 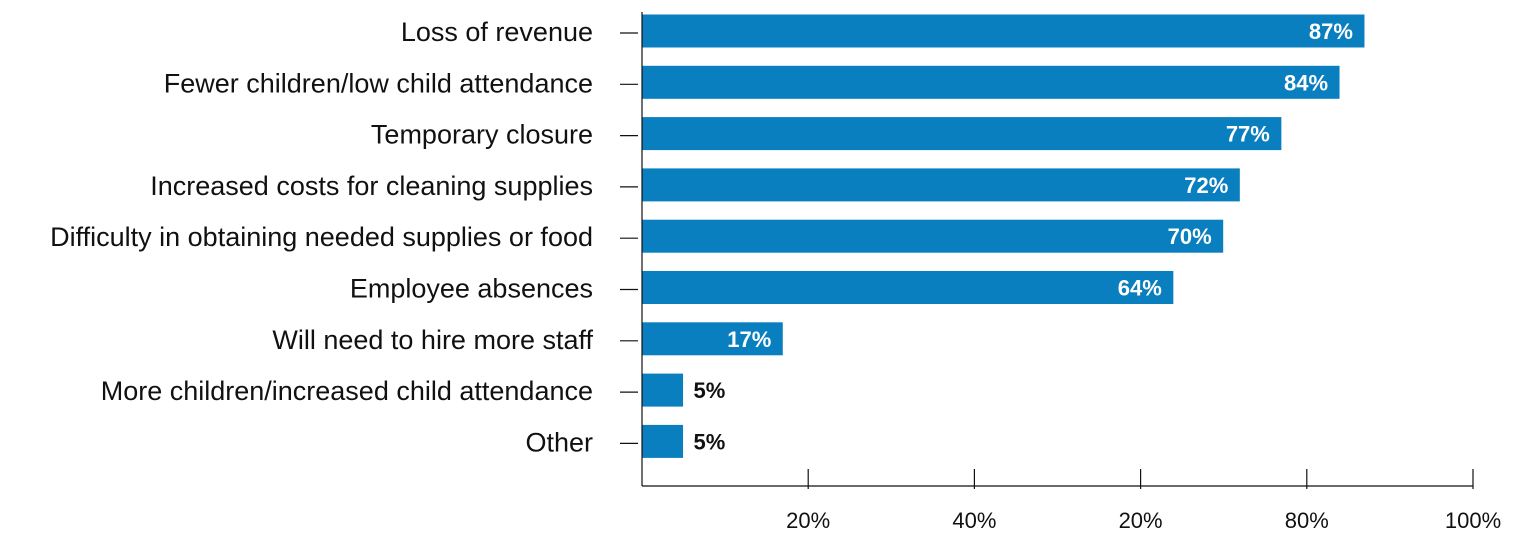 What do you see at coordinates (1306, 82) in the screenshot?
I see `data-label: 84%` at bounding box center [1306, 82].